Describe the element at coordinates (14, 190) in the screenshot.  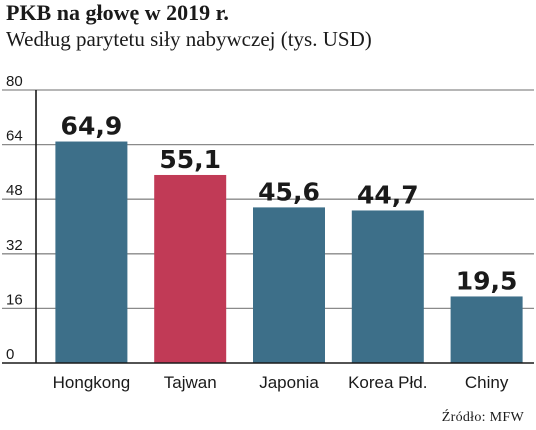
I see `y-tick-label: 48` at that location.